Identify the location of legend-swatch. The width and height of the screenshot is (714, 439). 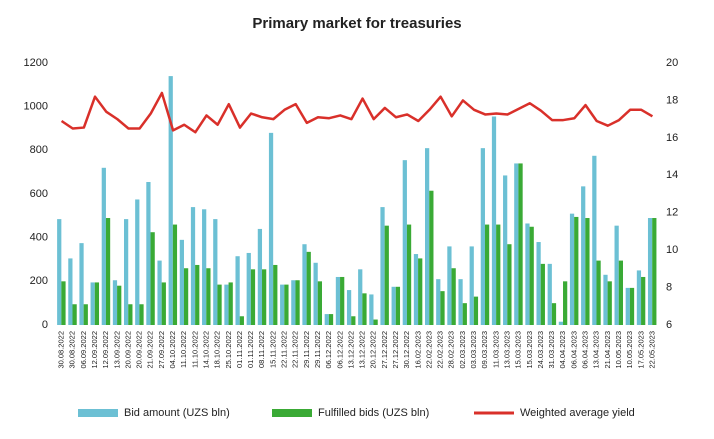
(292, 413).